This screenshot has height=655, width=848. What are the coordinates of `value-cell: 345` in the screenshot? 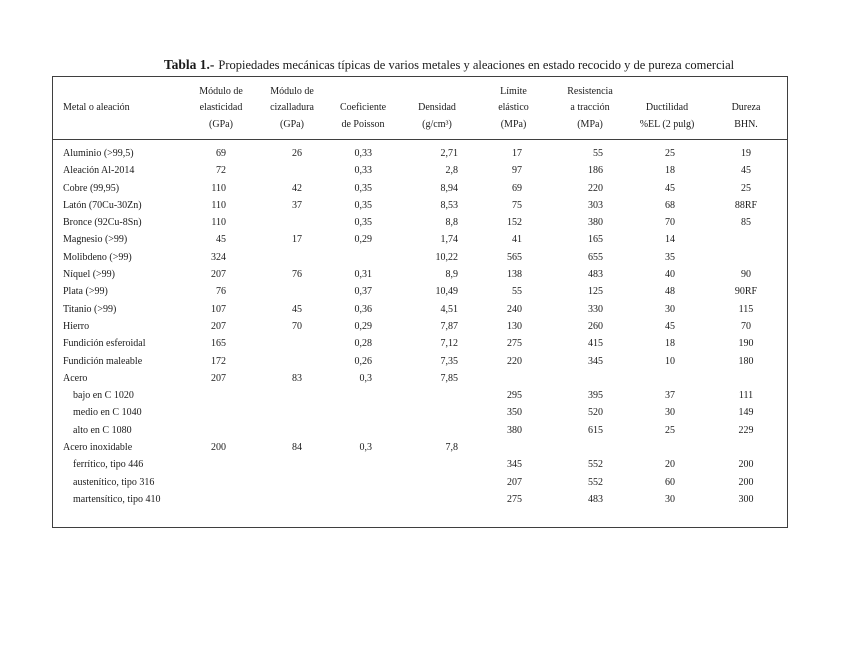 It's located at (514, 465).